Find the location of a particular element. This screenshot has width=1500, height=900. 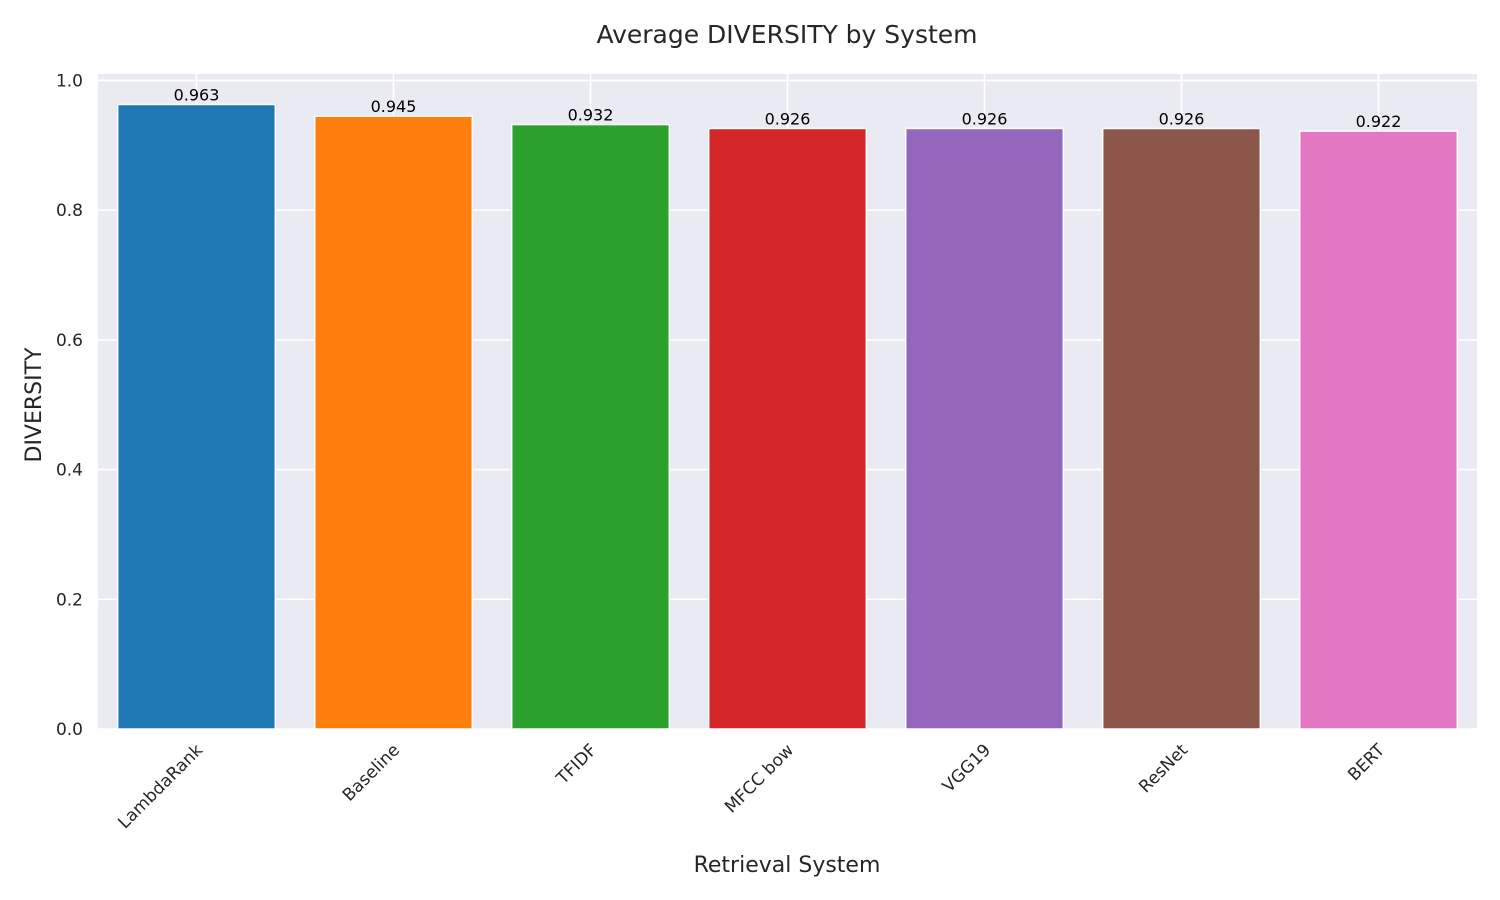

x-tick-label: VGG19 is located at coordinates (967, 768).